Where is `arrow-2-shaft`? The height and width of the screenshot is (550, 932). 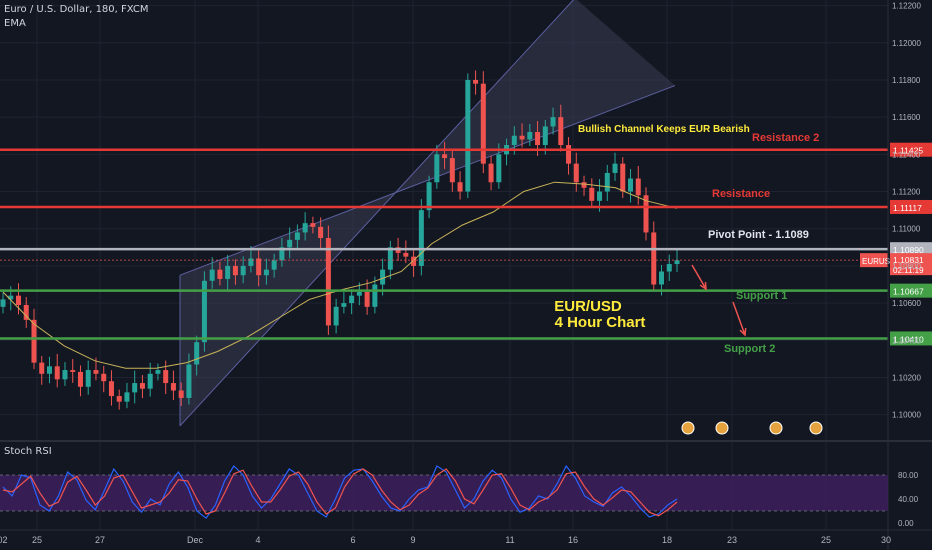
arrow-2-shaft is located at coordinates (739, 318).